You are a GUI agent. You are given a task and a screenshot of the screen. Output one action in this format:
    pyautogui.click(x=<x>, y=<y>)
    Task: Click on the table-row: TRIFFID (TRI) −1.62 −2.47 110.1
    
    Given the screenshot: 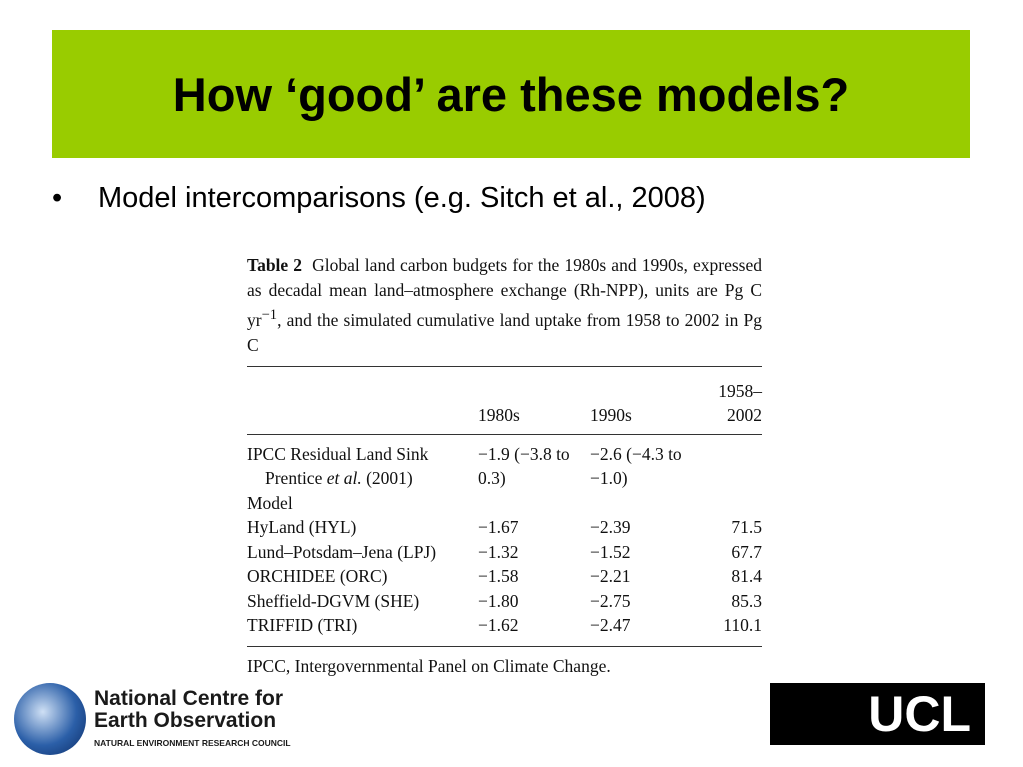 What is the action you would take?
    pyautogui.click(x=504, y=629)
    